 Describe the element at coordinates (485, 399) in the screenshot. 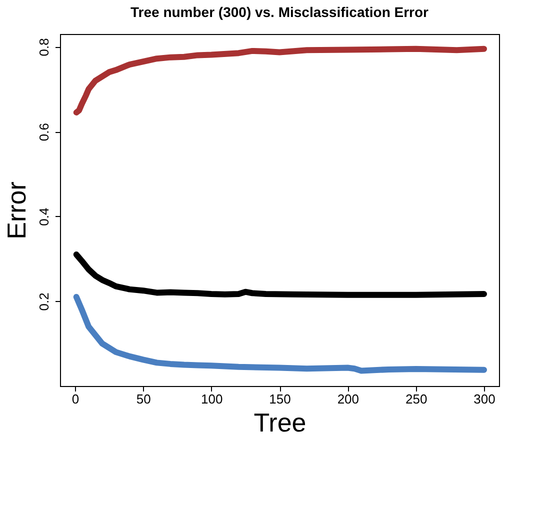

I see `x-tick-label: 300` at that location.